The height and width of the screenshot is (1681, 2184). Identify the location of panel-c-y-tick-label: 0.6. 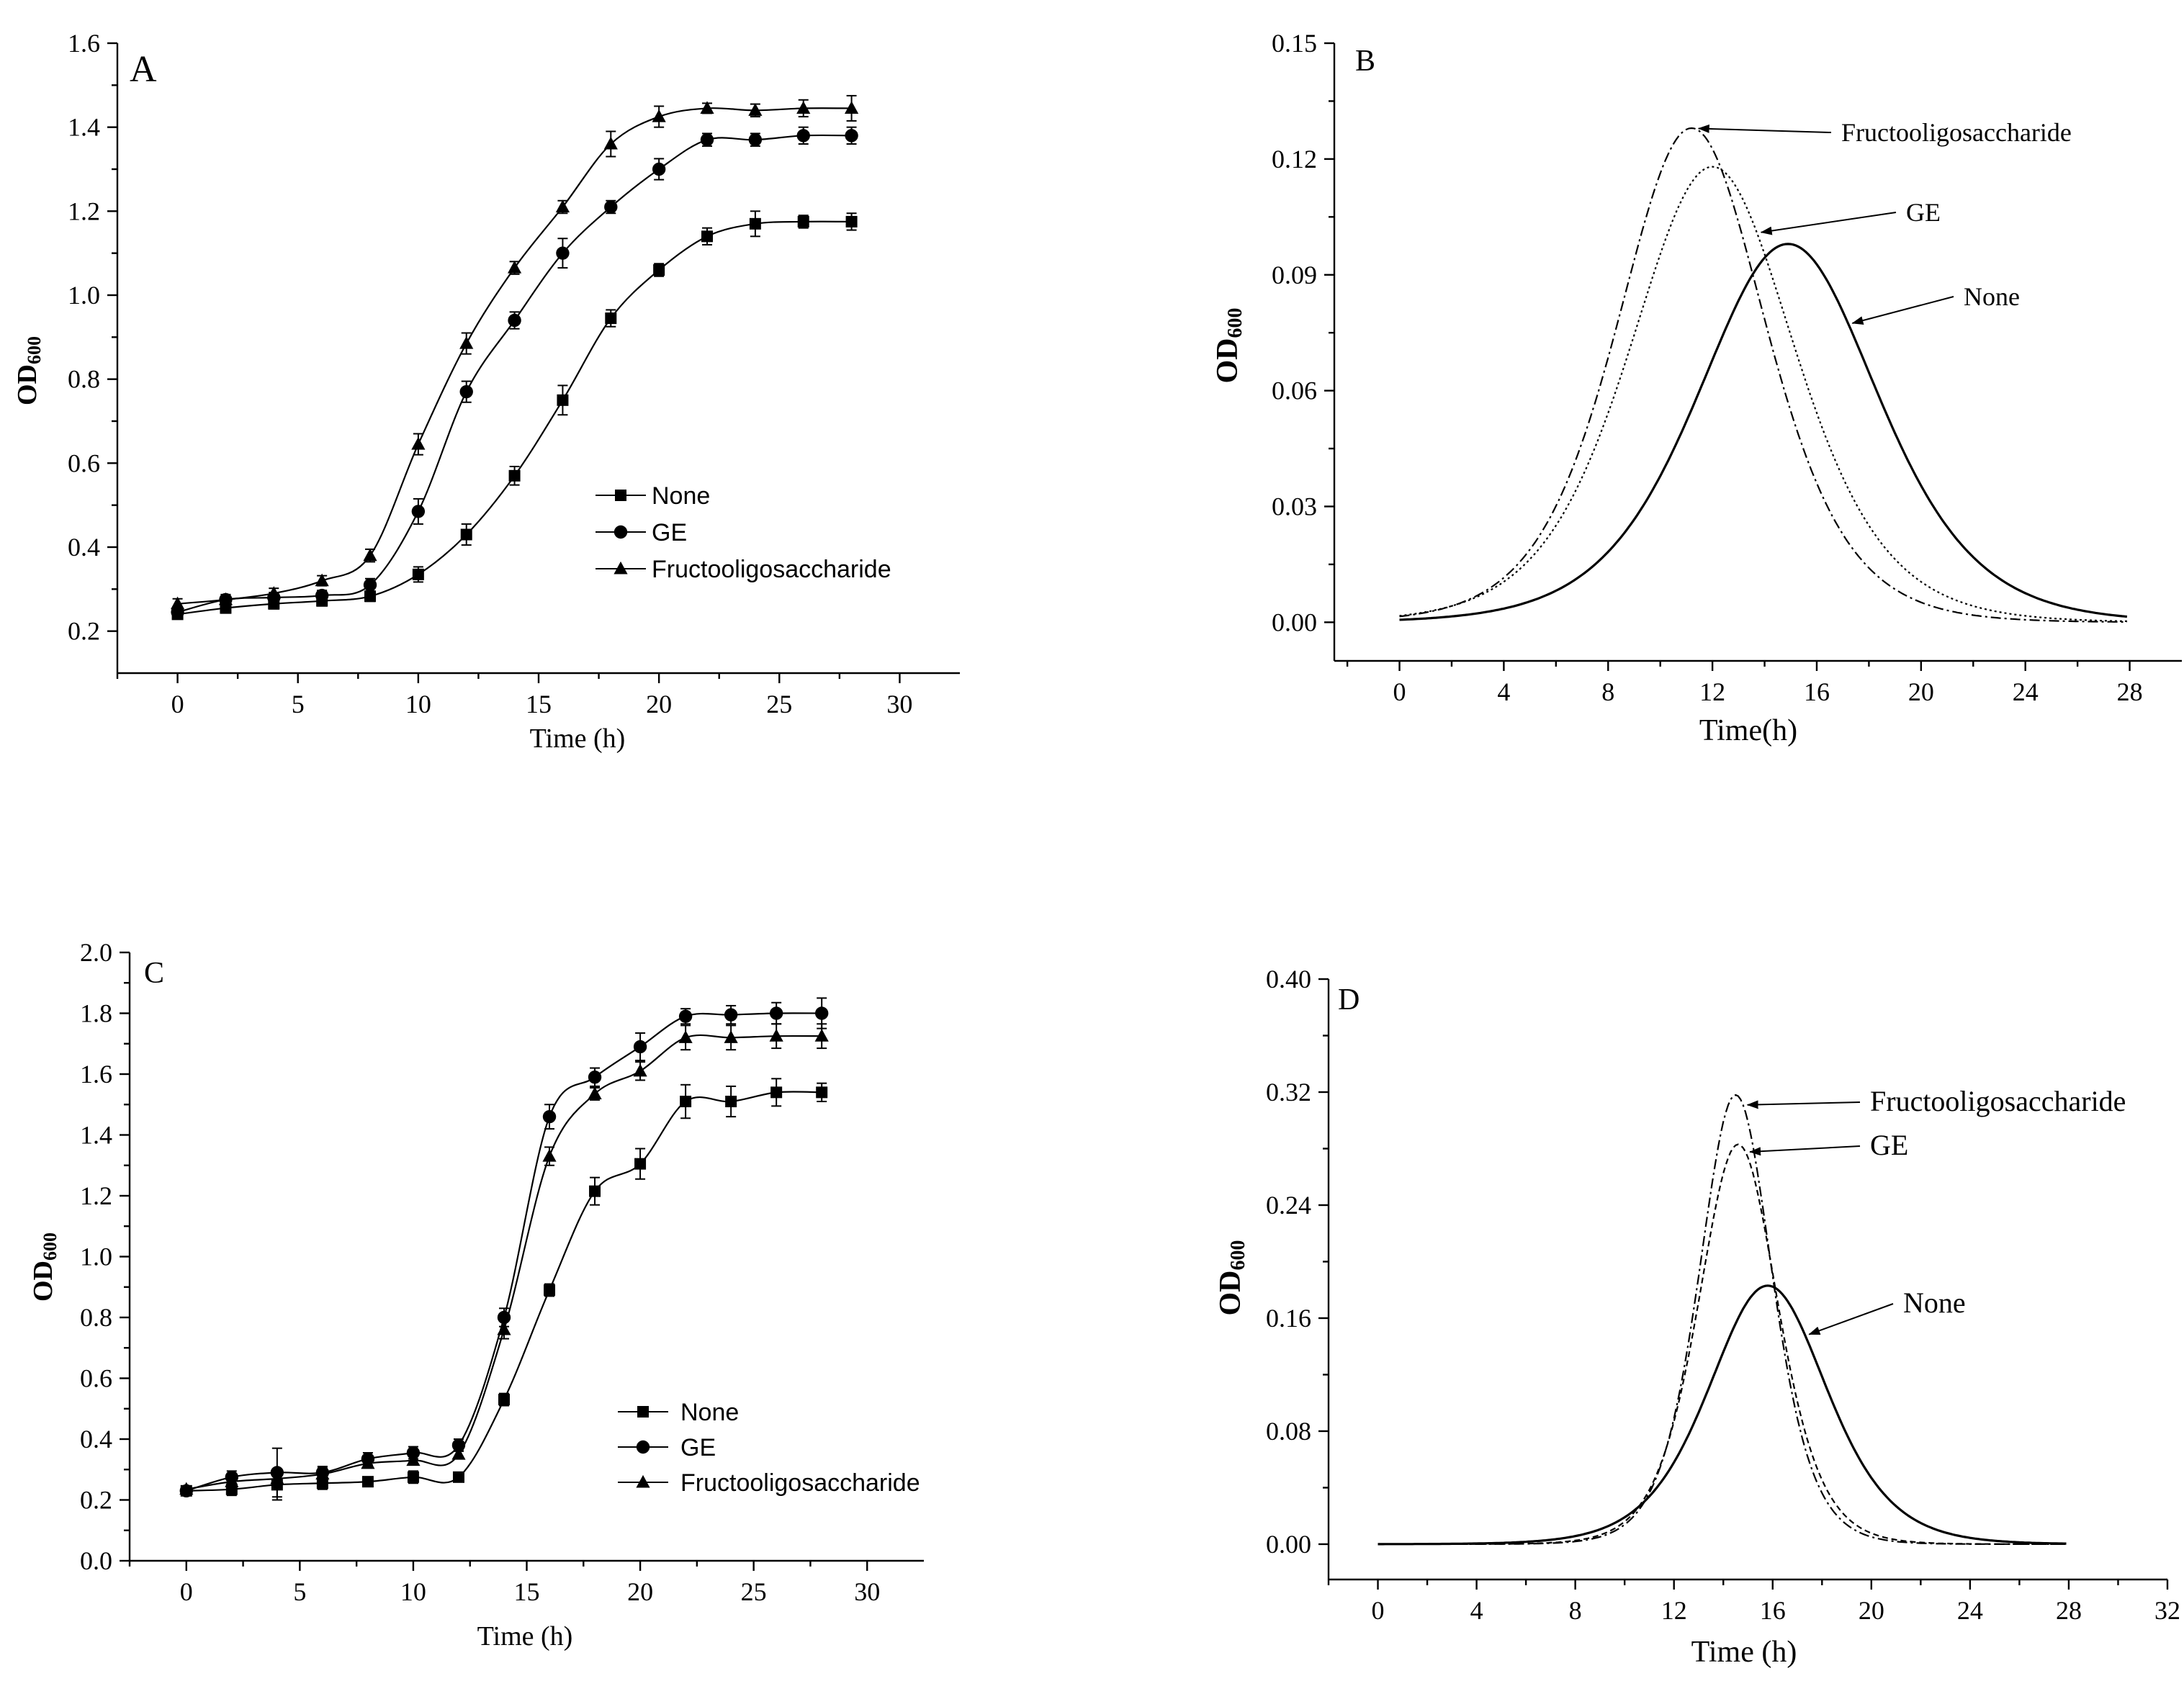
(96, 1378).